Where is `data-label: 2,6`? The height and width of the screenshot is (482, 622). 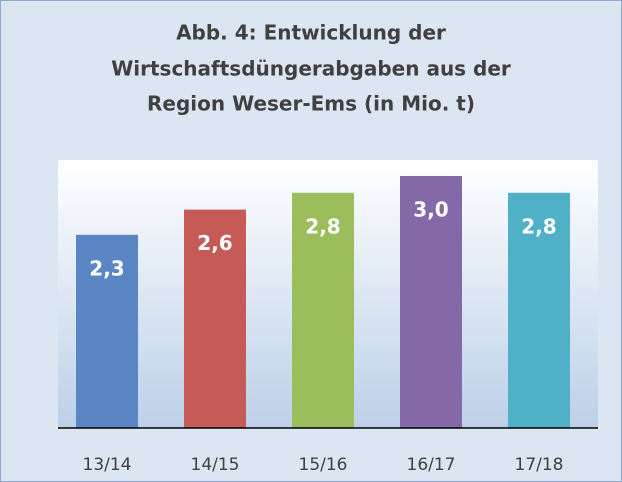
data-label: 2,6 is located at coordinates (214, 243).